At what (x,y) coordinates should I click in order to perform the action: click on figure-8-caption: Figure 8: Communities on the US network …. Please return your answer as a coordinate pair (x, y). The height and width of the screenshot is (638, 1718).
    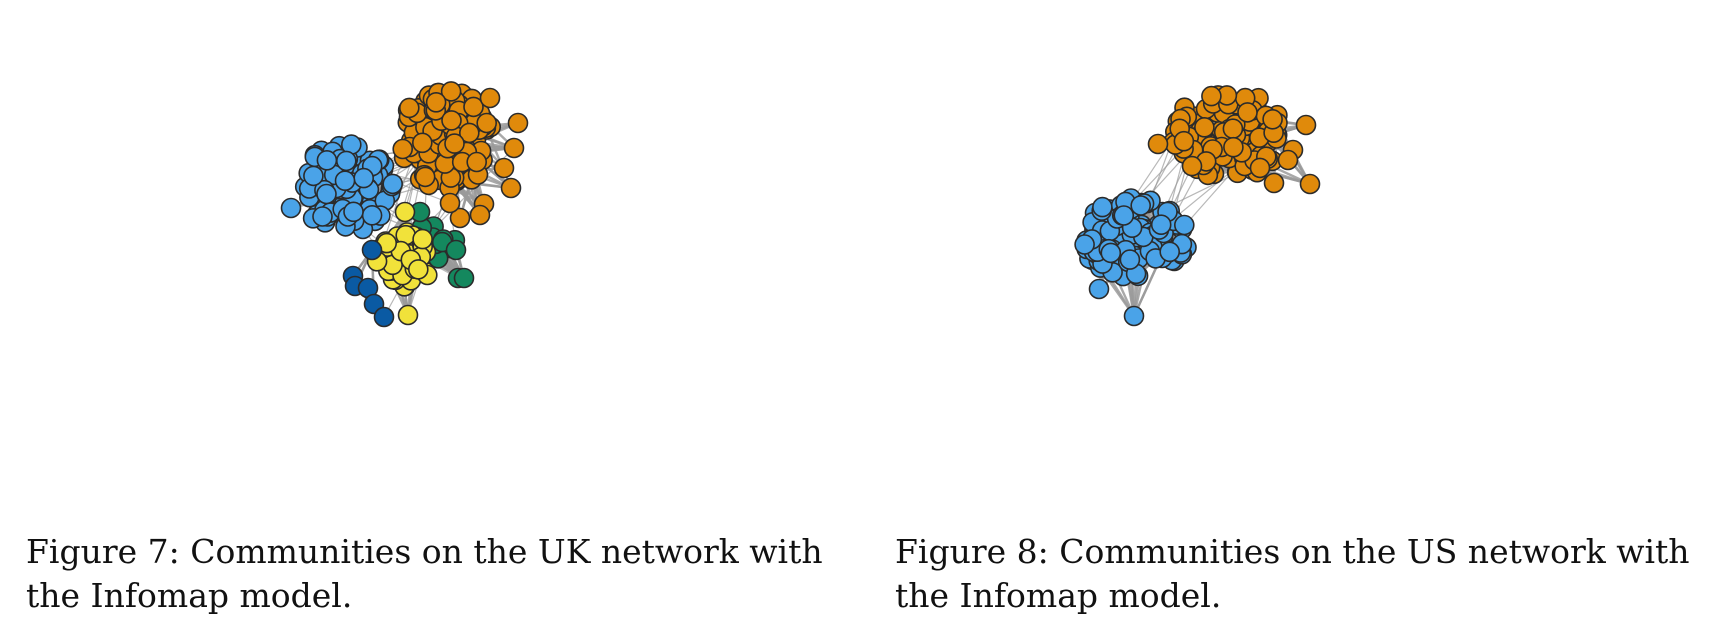
    Looking at the image, I should click on (1292, 573).